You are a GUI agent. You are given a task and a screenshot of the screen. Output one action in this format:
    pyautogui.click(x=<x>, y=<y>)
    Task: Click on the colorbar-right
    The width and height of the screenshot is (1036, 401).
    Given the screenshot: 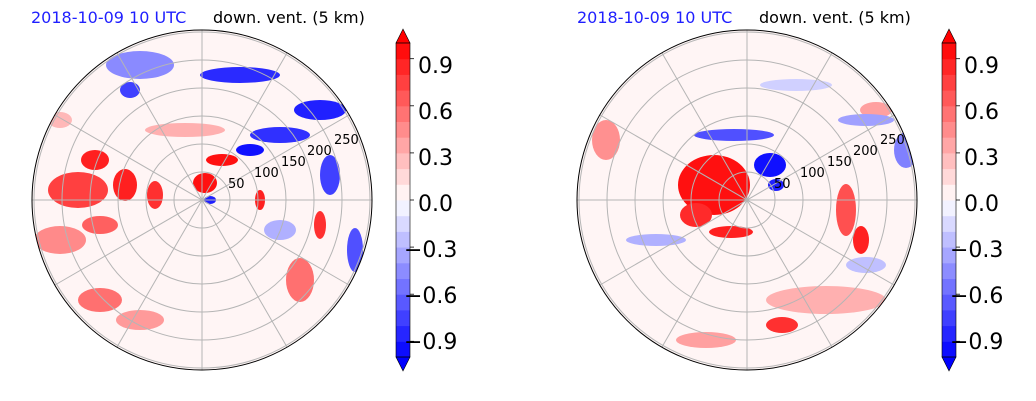 What is the action you would take?
    pyautogui.click(x=950, y=200)
    